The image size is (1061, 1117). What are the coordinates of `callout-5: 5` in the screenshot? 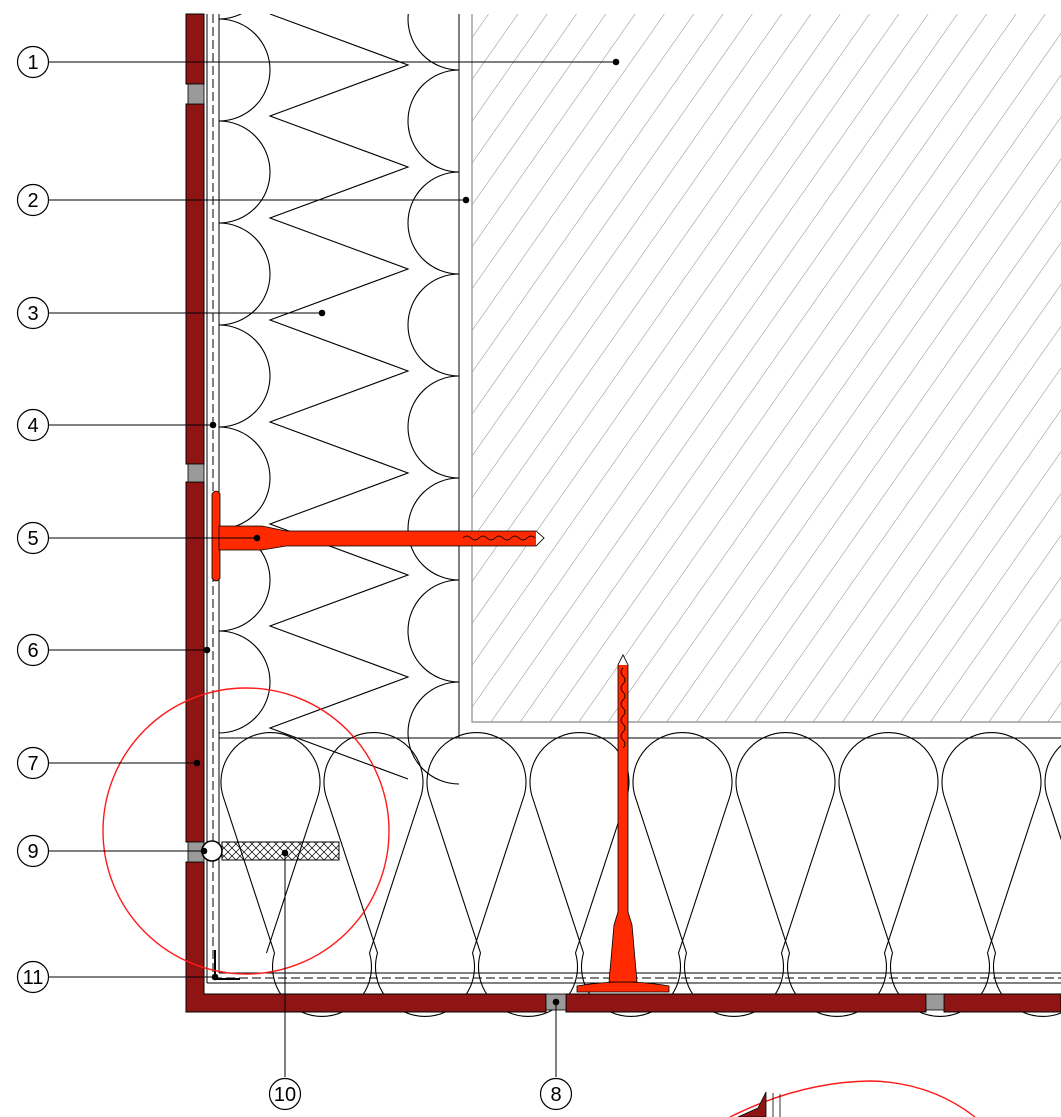 It's located at (33, 538).